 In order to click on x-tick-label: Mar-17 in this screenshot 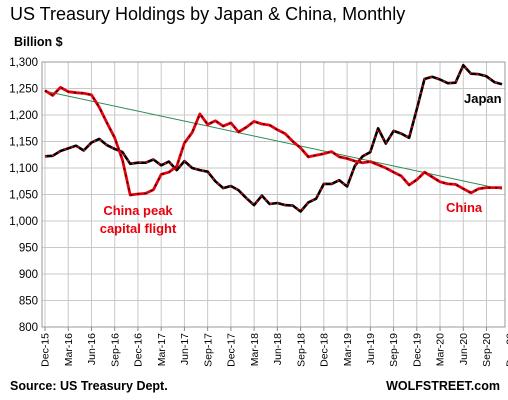, I will do `click(162, 349)`.